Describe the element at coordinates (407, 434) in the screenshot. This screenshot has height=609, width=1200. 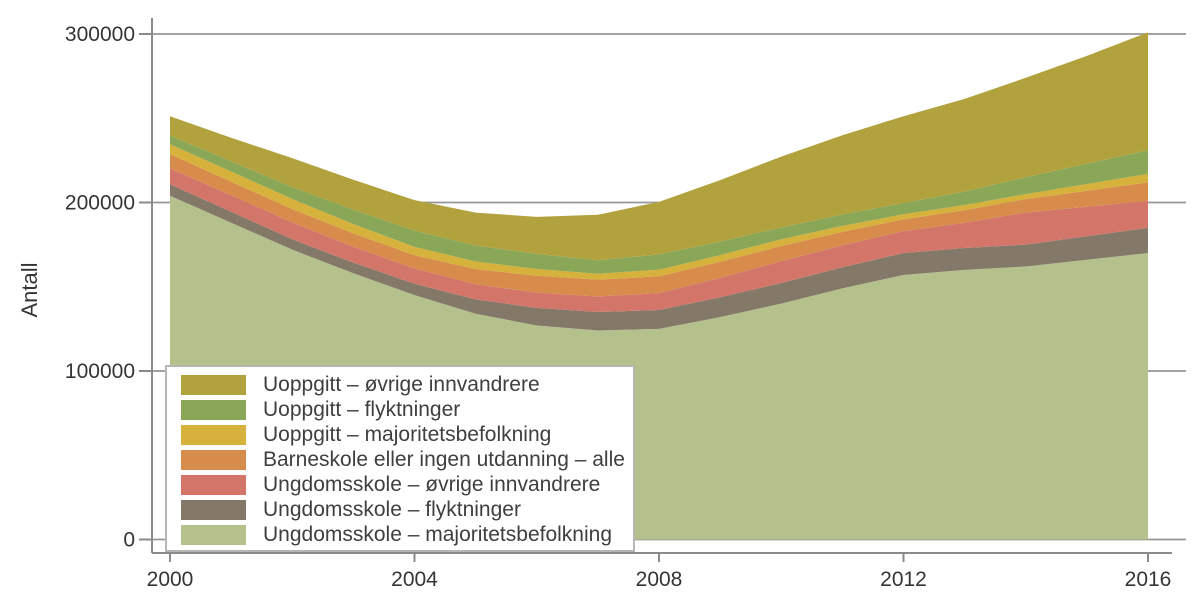
I see `legend-item-label: Uoppgitt – majoritetsbefolkning` at that location.